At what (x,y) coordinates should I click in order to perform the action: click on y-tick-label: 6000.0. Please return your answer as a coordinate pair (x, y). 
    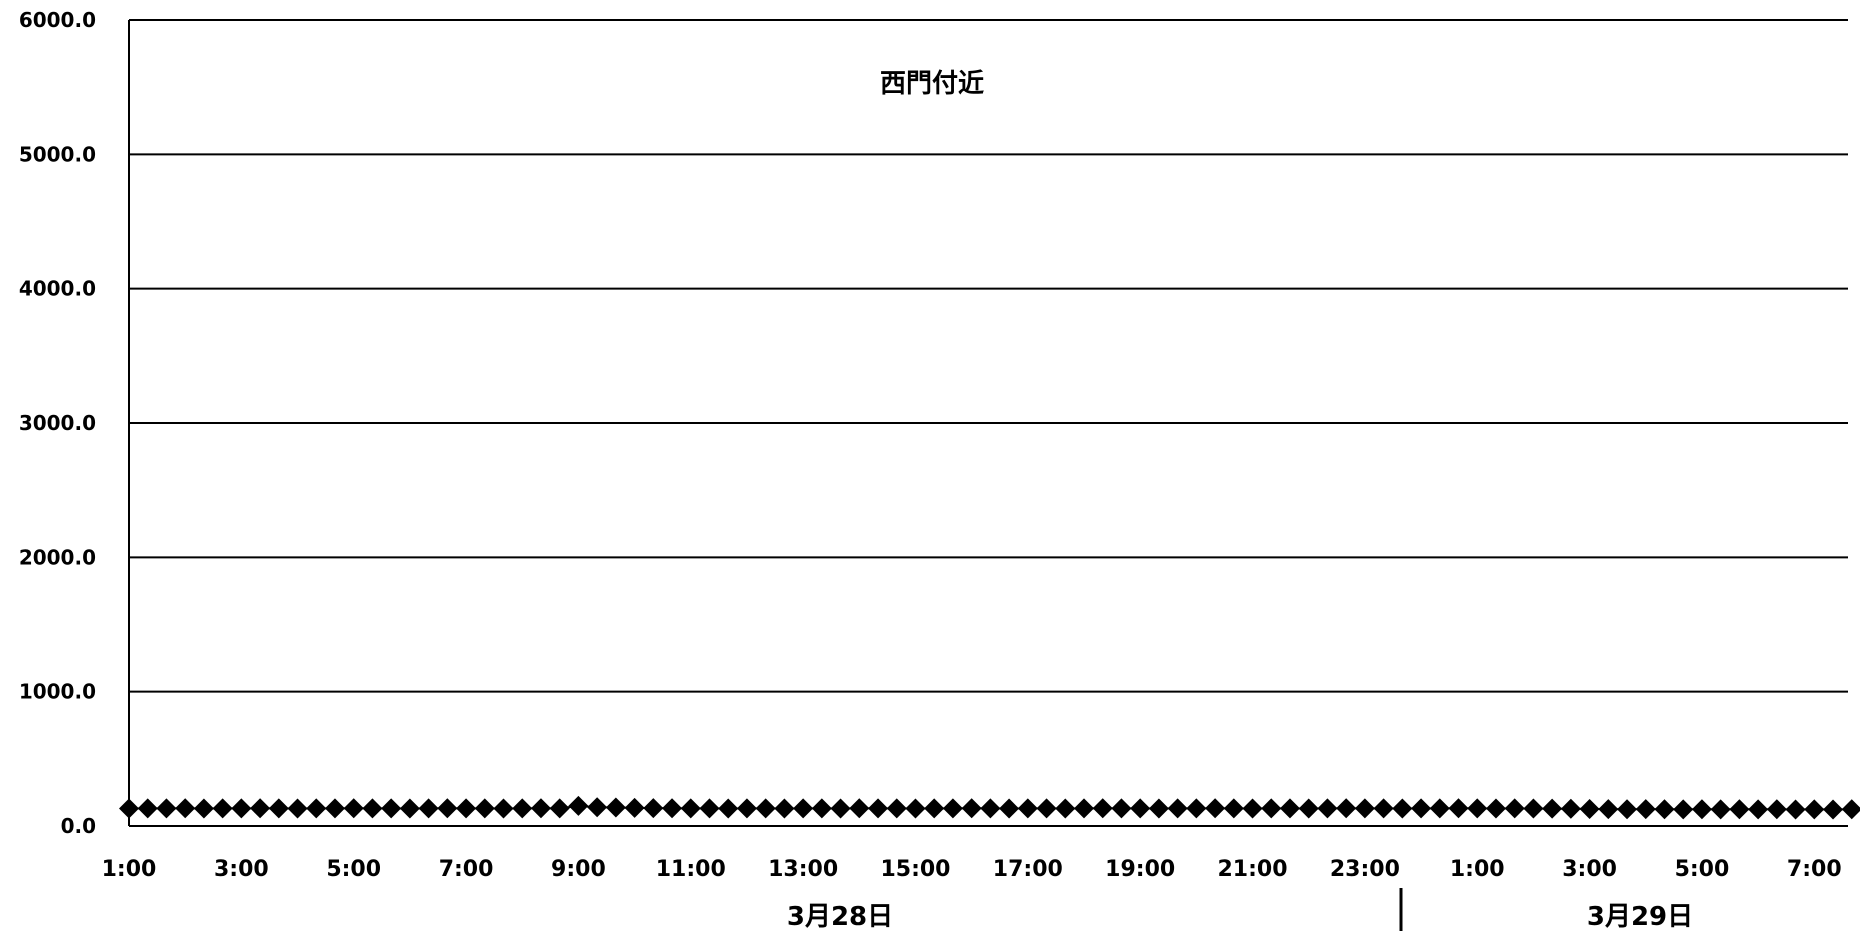
    Looking at the image, I should click on (57, 20).